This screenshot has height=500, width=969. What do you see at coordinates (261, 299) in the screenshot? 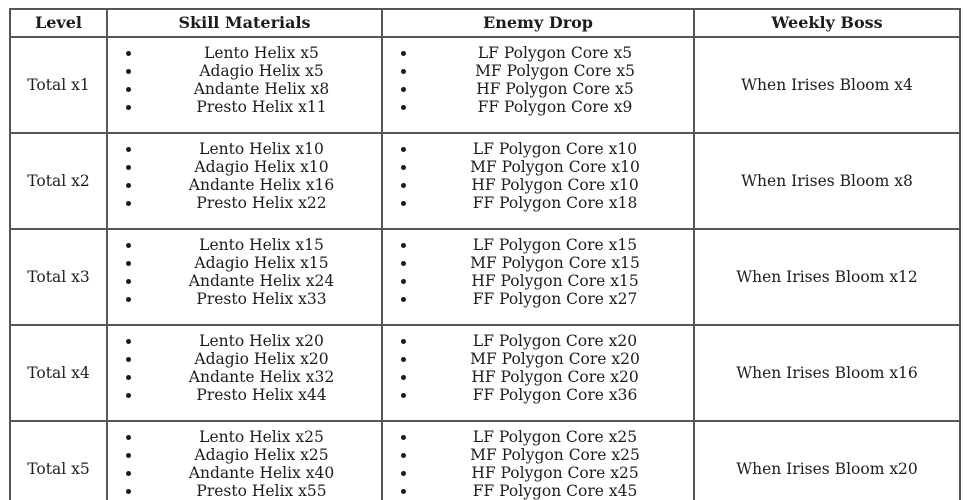
I see `list-item: Presto Helix x33` at bounding box center [261, 299].